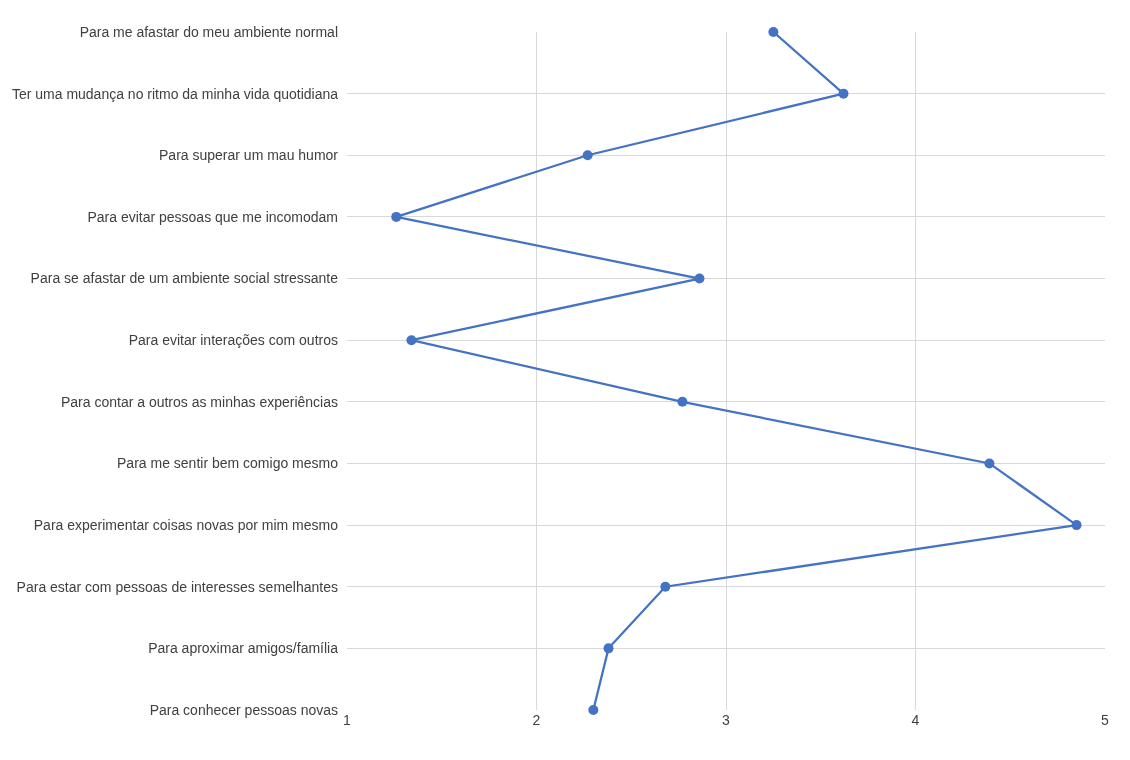  I want to click on x-tick-label: 4, so click(915, 720).